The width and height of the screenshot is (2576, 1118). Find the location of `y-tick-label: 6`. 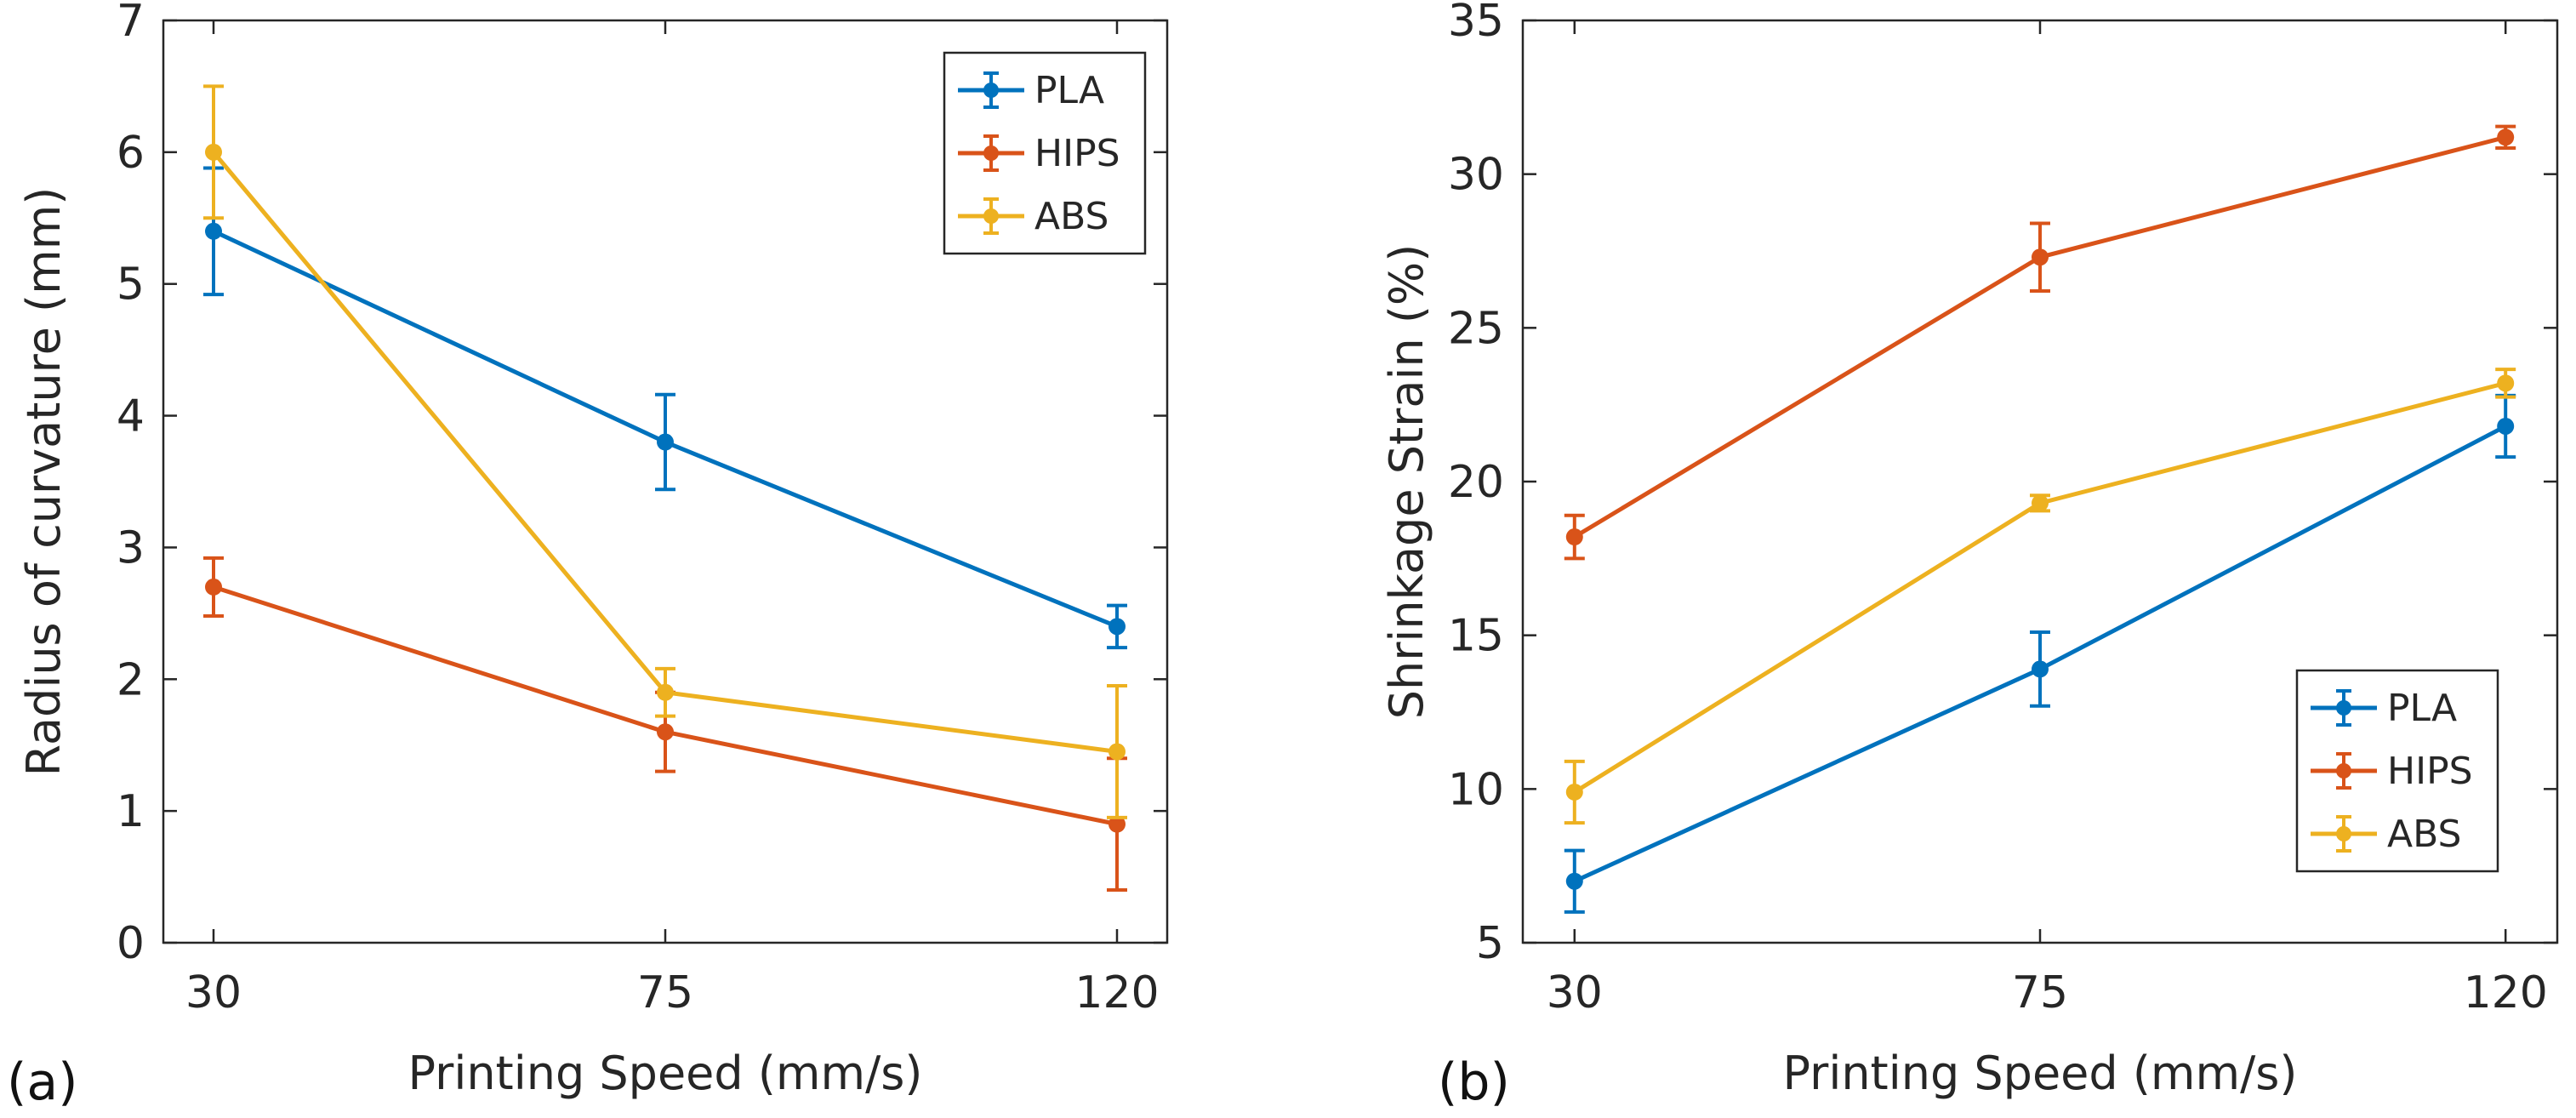

y-tick-label: 6 is located at coordinates (131, 153).